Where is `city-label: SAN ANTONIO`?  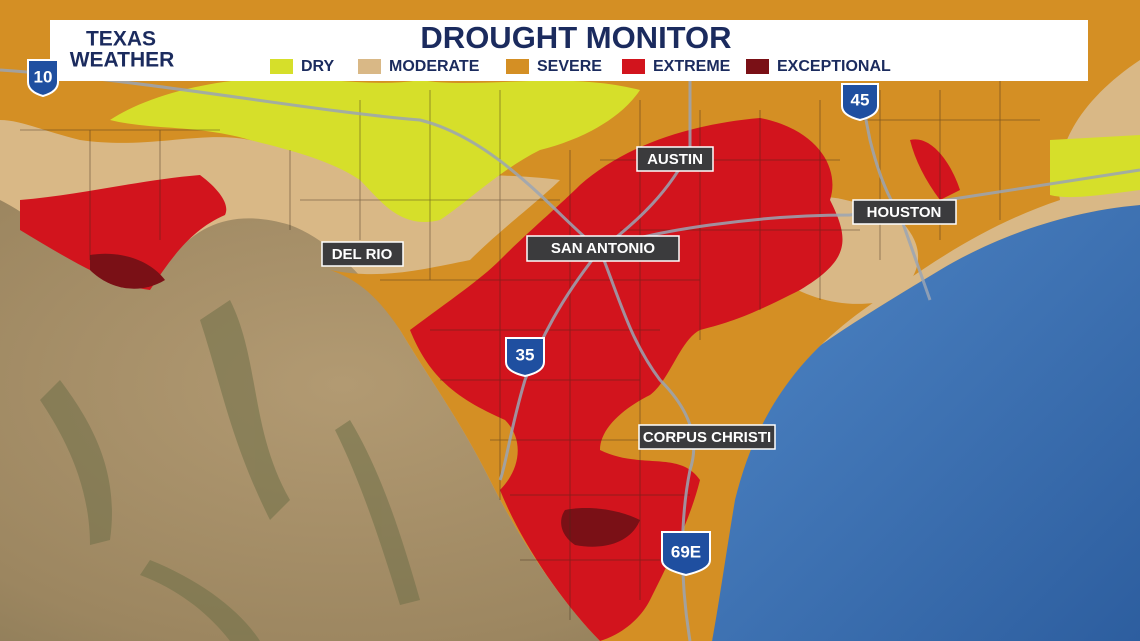
city-label: SAN ANTONIO is located at coordinates (603, 248).